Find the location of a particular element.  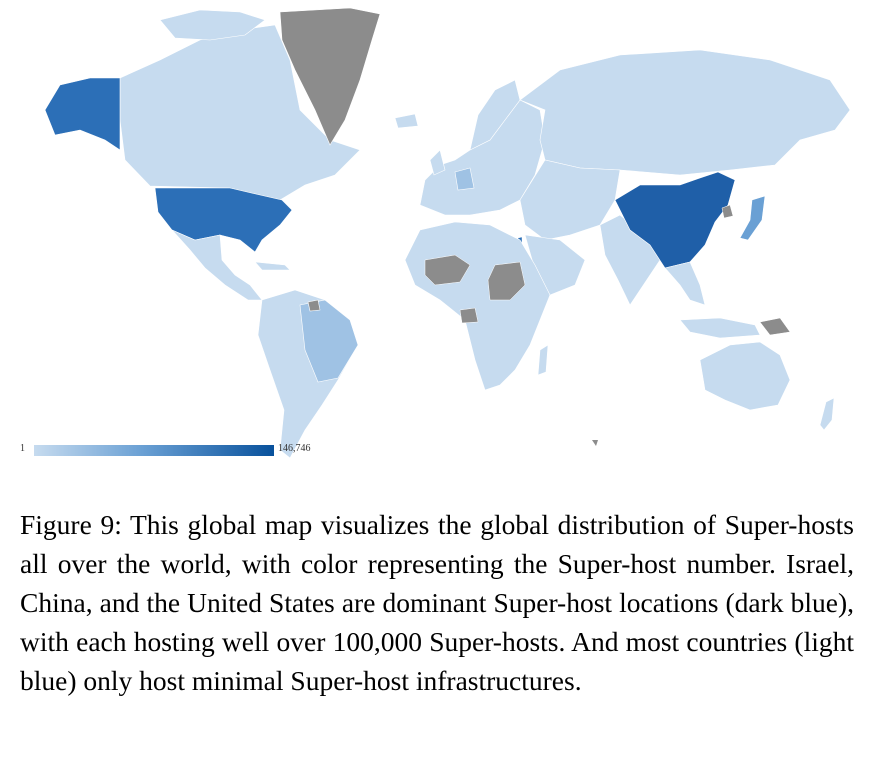

region-sudan-nodata is located at coordinates (506, 281).